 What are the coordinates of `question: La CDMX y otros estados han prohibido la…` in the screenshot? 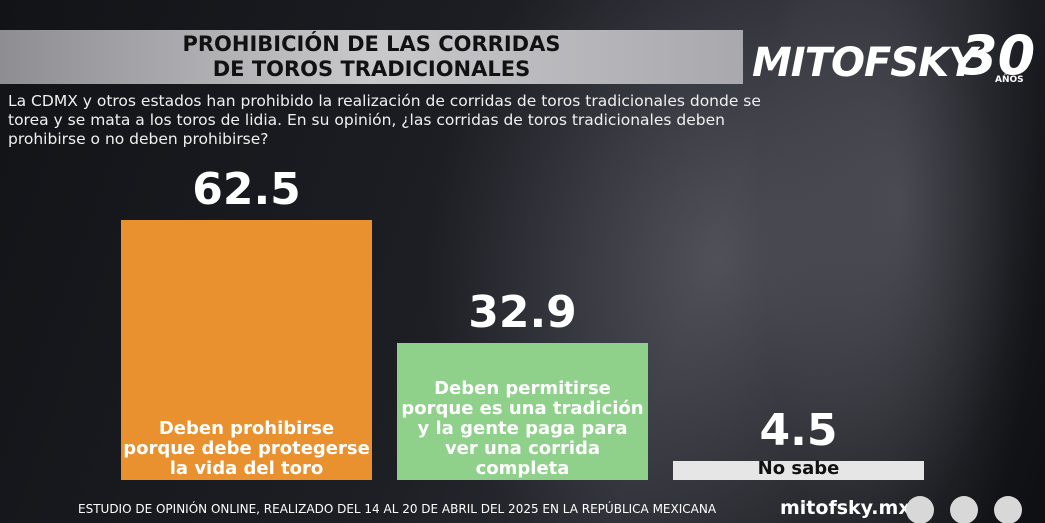 It's located at (384, 120).